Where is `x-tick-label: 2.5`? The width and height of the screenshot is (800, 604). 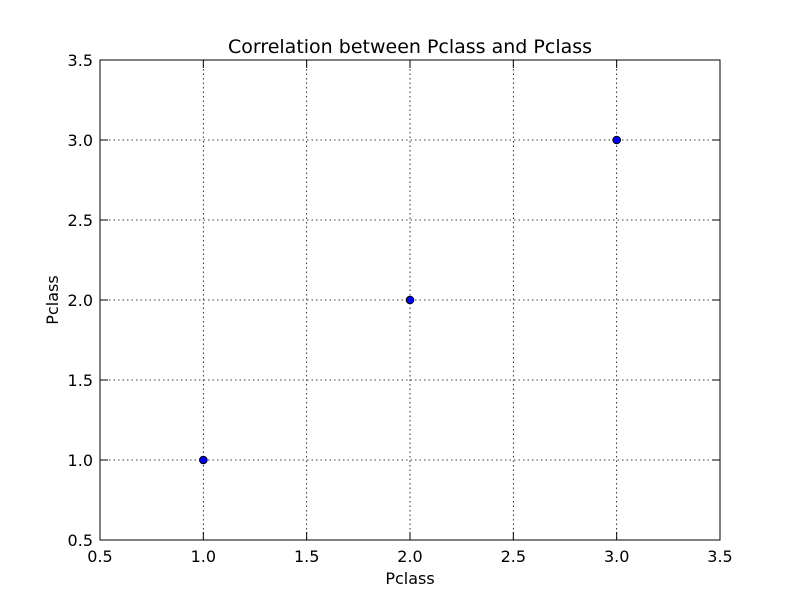
x-tick-label: 2.5 is located at coordinates (513, 556).